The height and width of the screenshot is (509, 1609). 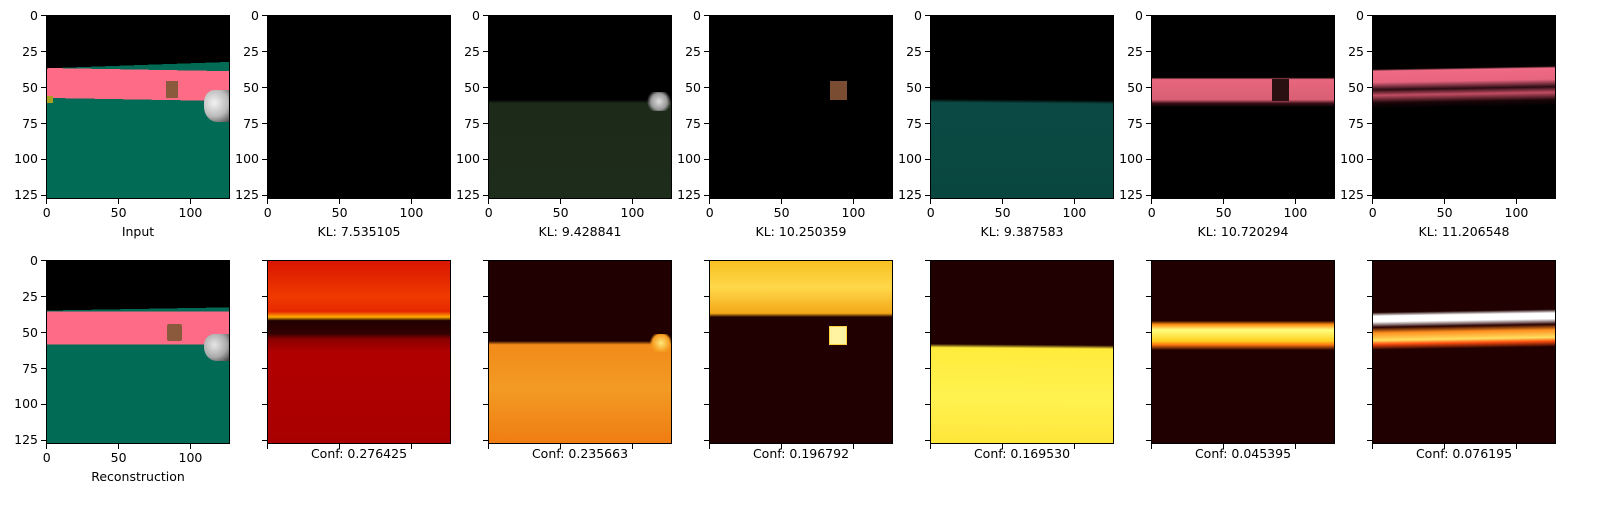 I want to click on panel-caption: KL: 10.720294, so click(x=1243, y=231).